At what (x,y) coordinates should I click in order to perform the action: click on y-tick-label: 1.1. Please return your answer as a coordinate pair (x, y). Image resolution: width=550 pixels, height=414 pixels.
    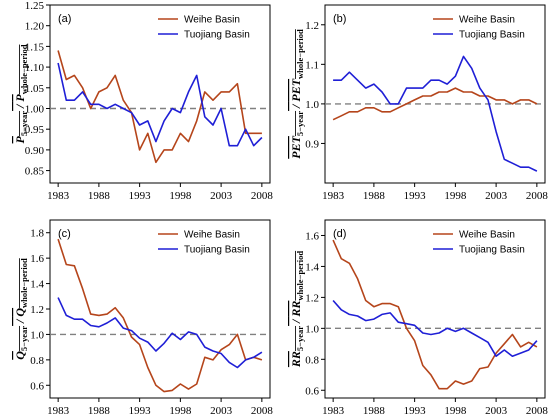
    Looking at the image, I should click on (312, 65).